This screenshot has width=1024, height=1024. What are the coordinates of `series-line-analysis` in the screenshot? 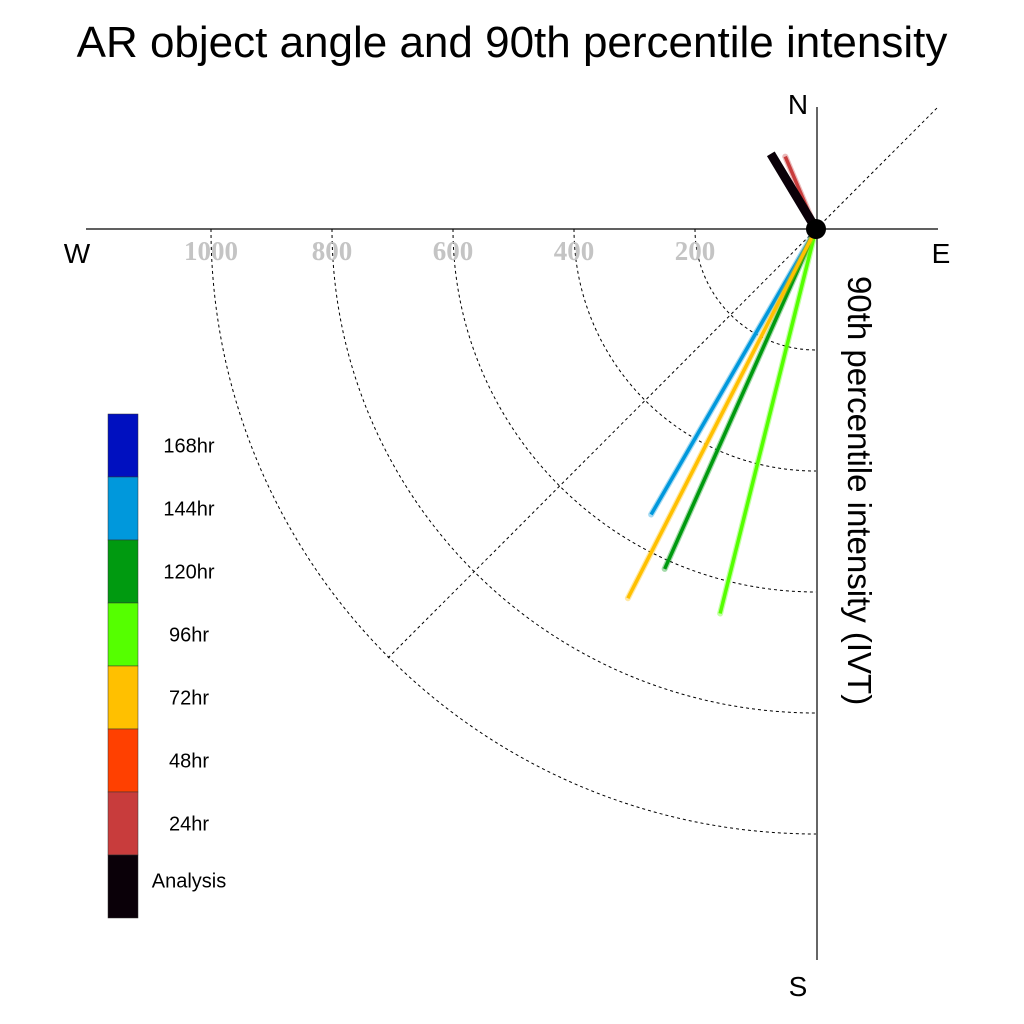 It's located at (793, 191).